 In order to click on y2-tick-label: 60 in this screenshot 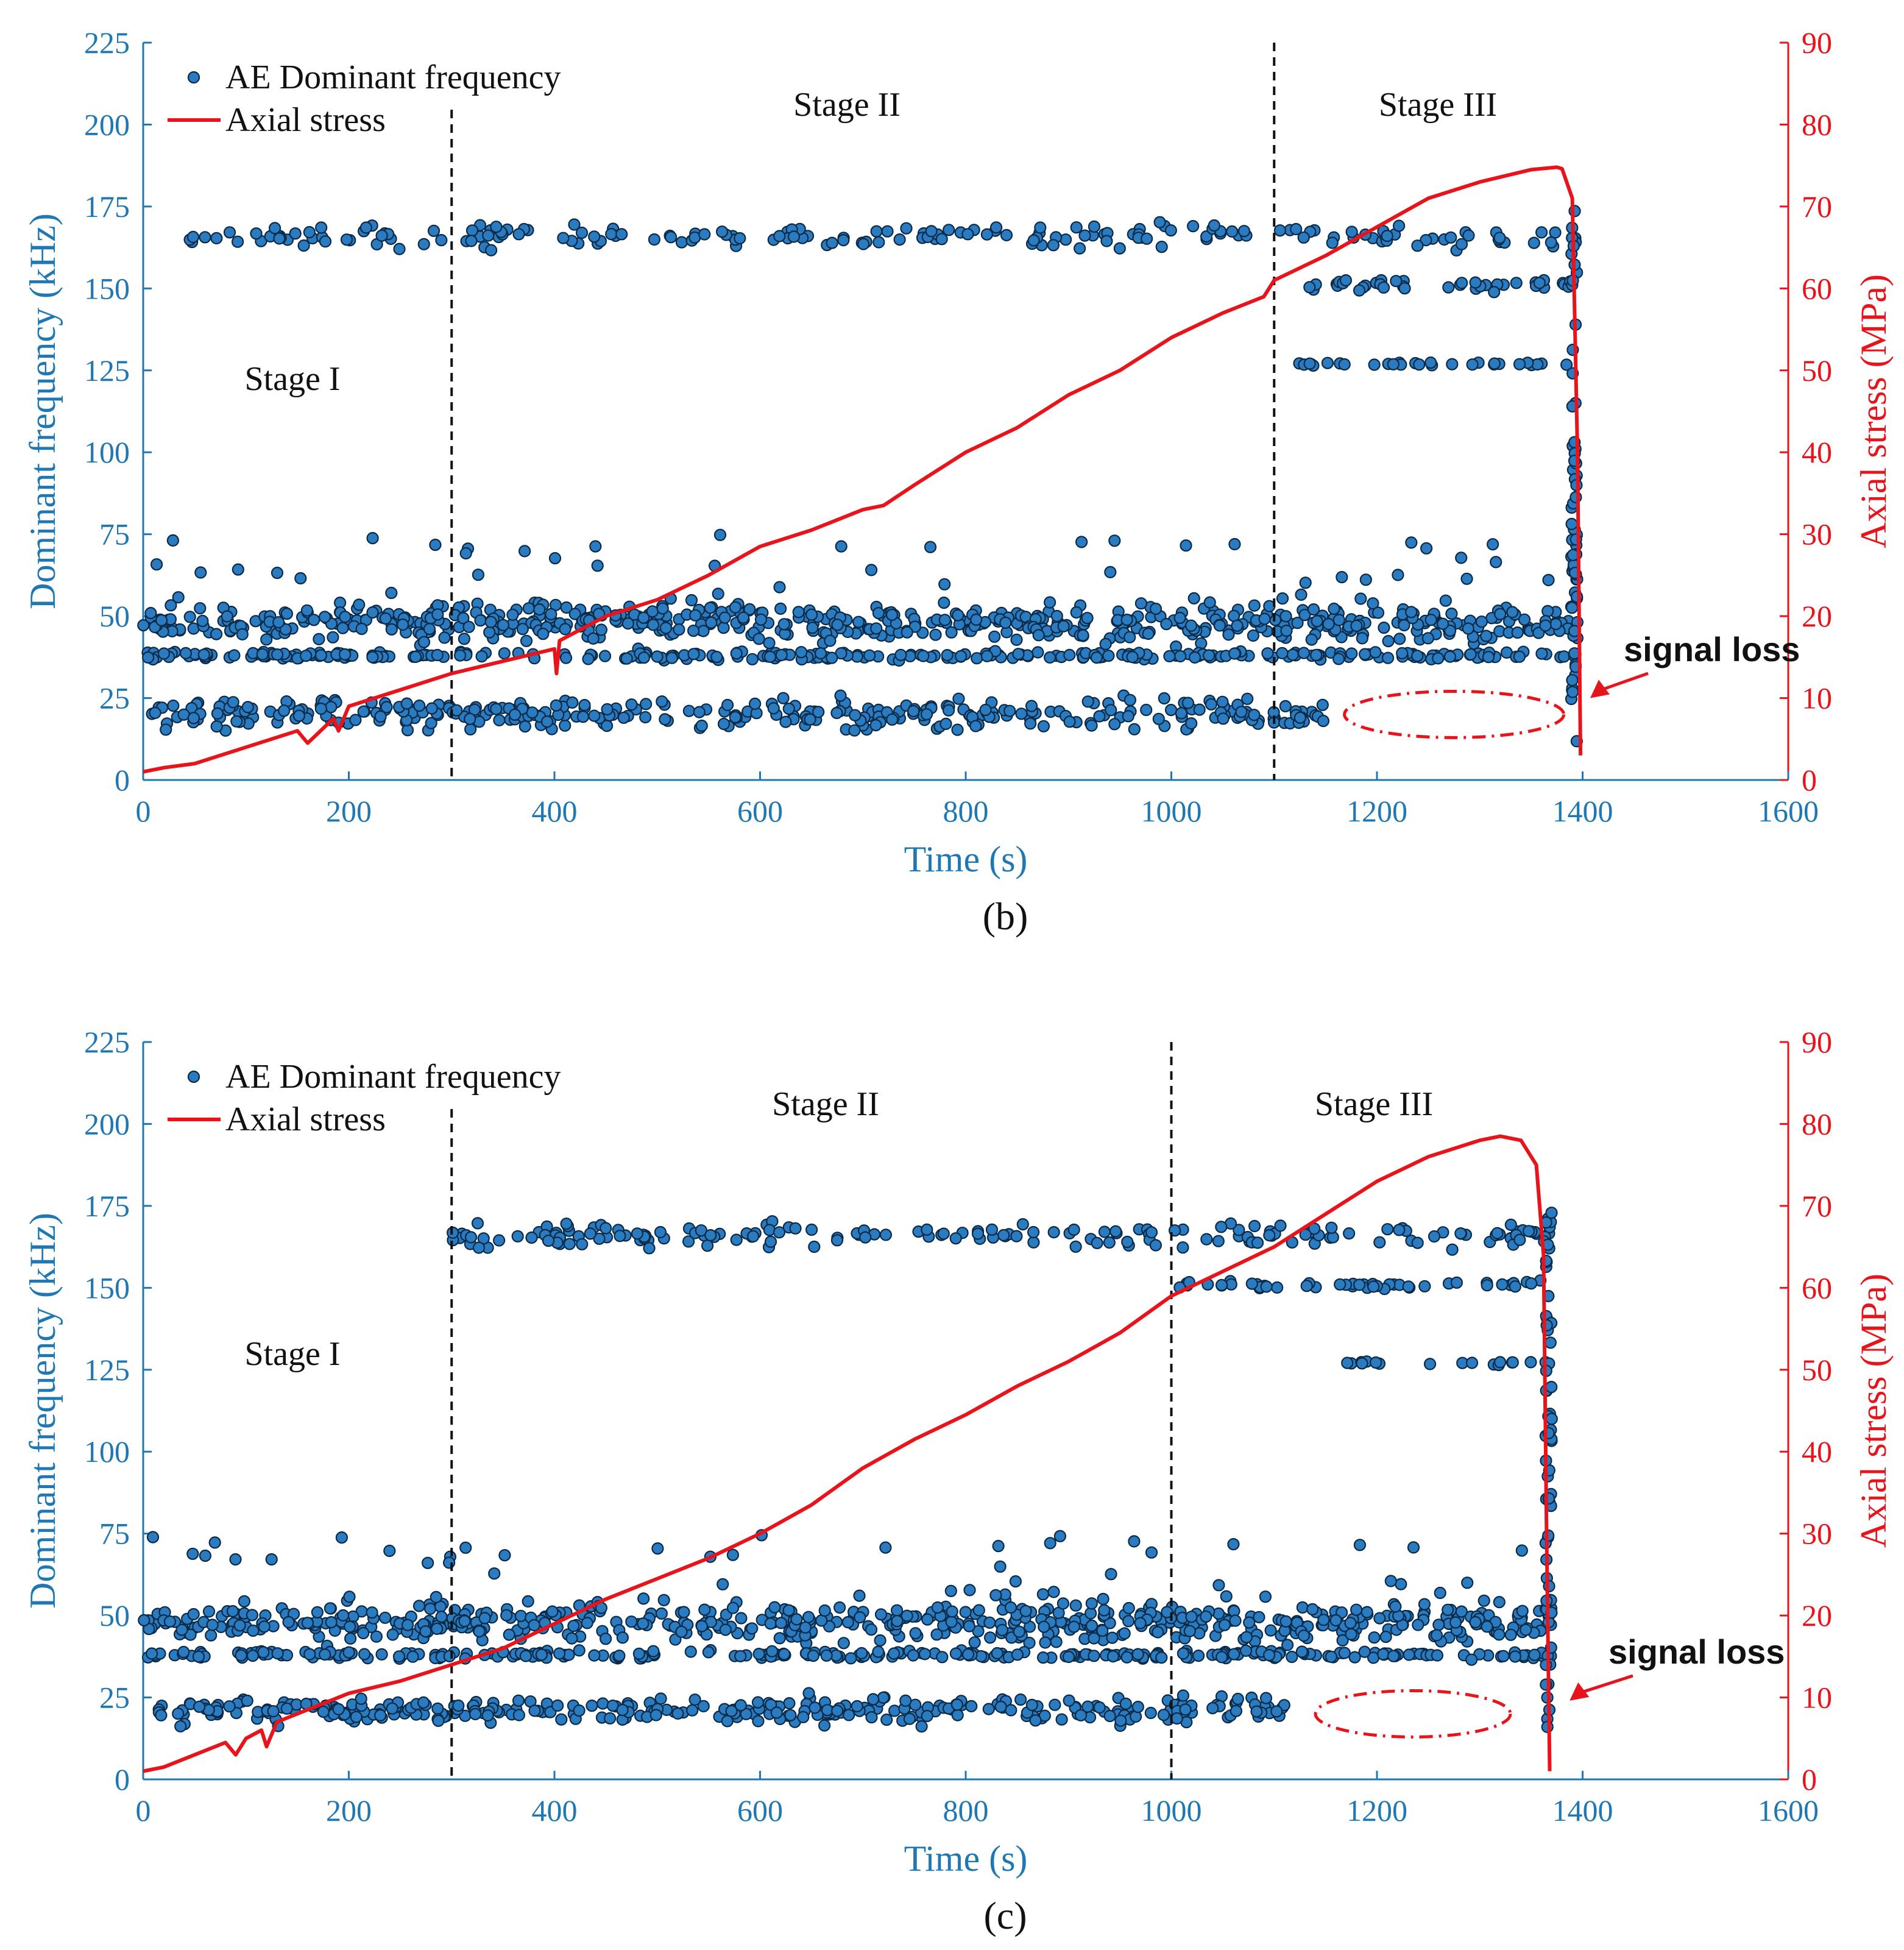, I will do `click(1817, 288)`.